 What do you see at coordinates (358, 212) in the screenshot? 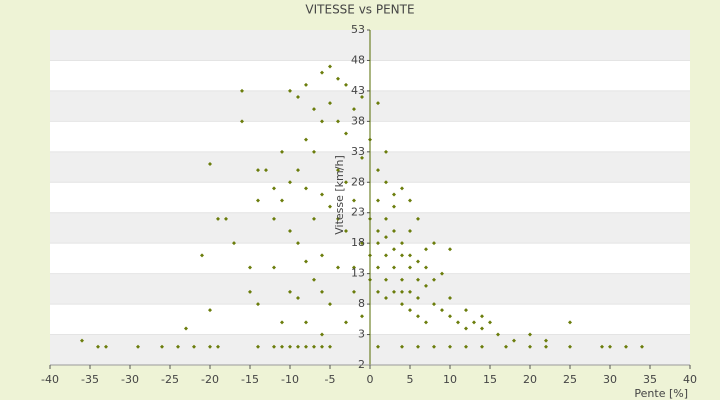
I see `y-tick-label: 23` at bounding box center [358, 212].